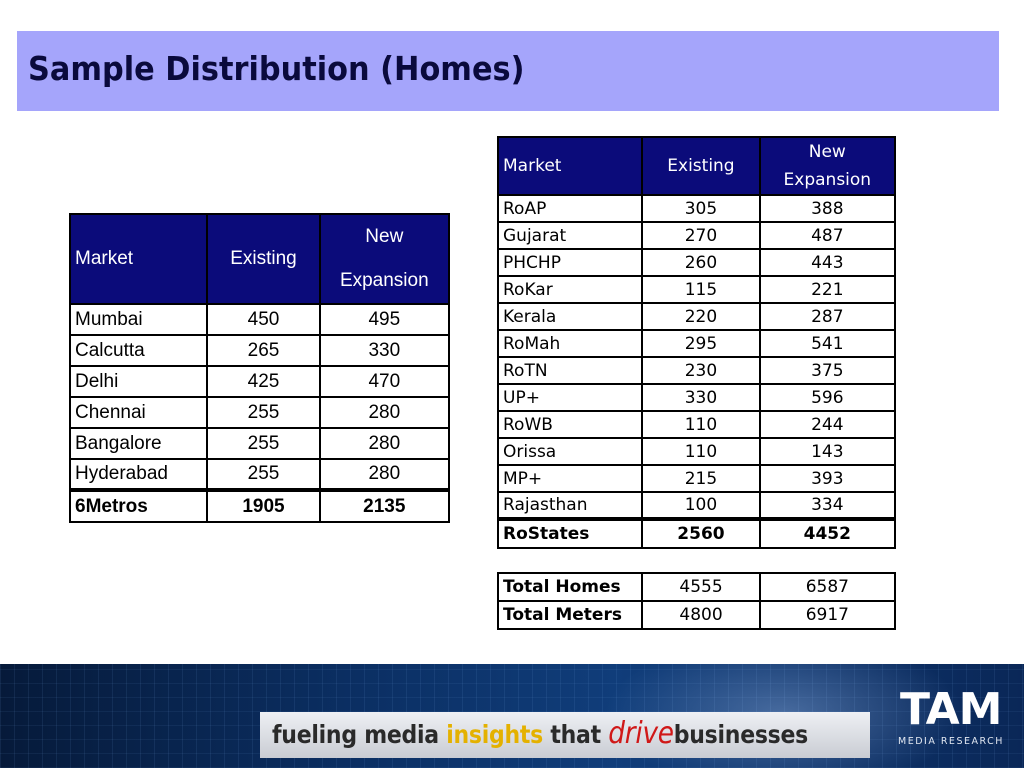 The width and height of the screenshot is (1024, 768). I want to click on existing-cell: 215, so click(701, 478).